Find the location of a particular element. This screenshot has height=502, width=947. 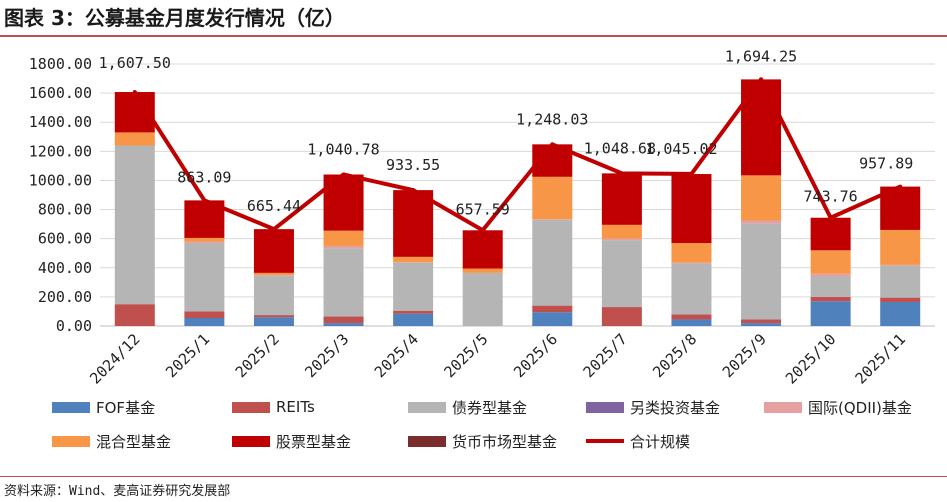

legend-item-equity: 股票型基金 is located at coordinates (291, 441).